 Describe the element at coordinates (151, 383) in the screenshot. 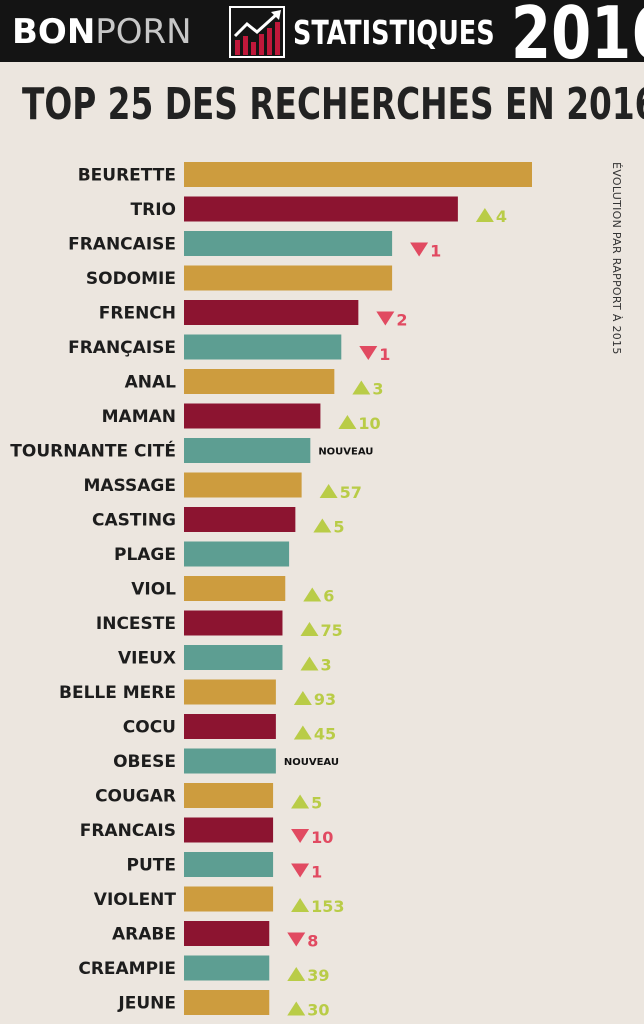

I see `category-label: ANAL` at that location.